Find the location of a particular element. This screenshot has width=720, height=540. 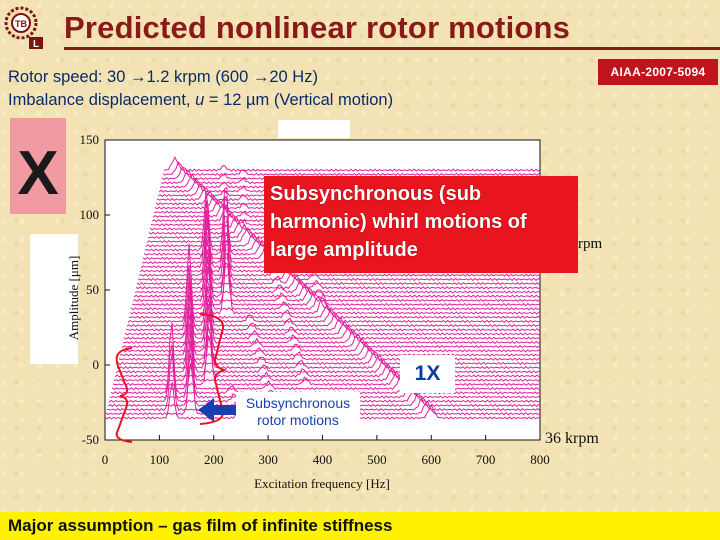

x-tick-label: 400 is located at coordinates (323, 459).